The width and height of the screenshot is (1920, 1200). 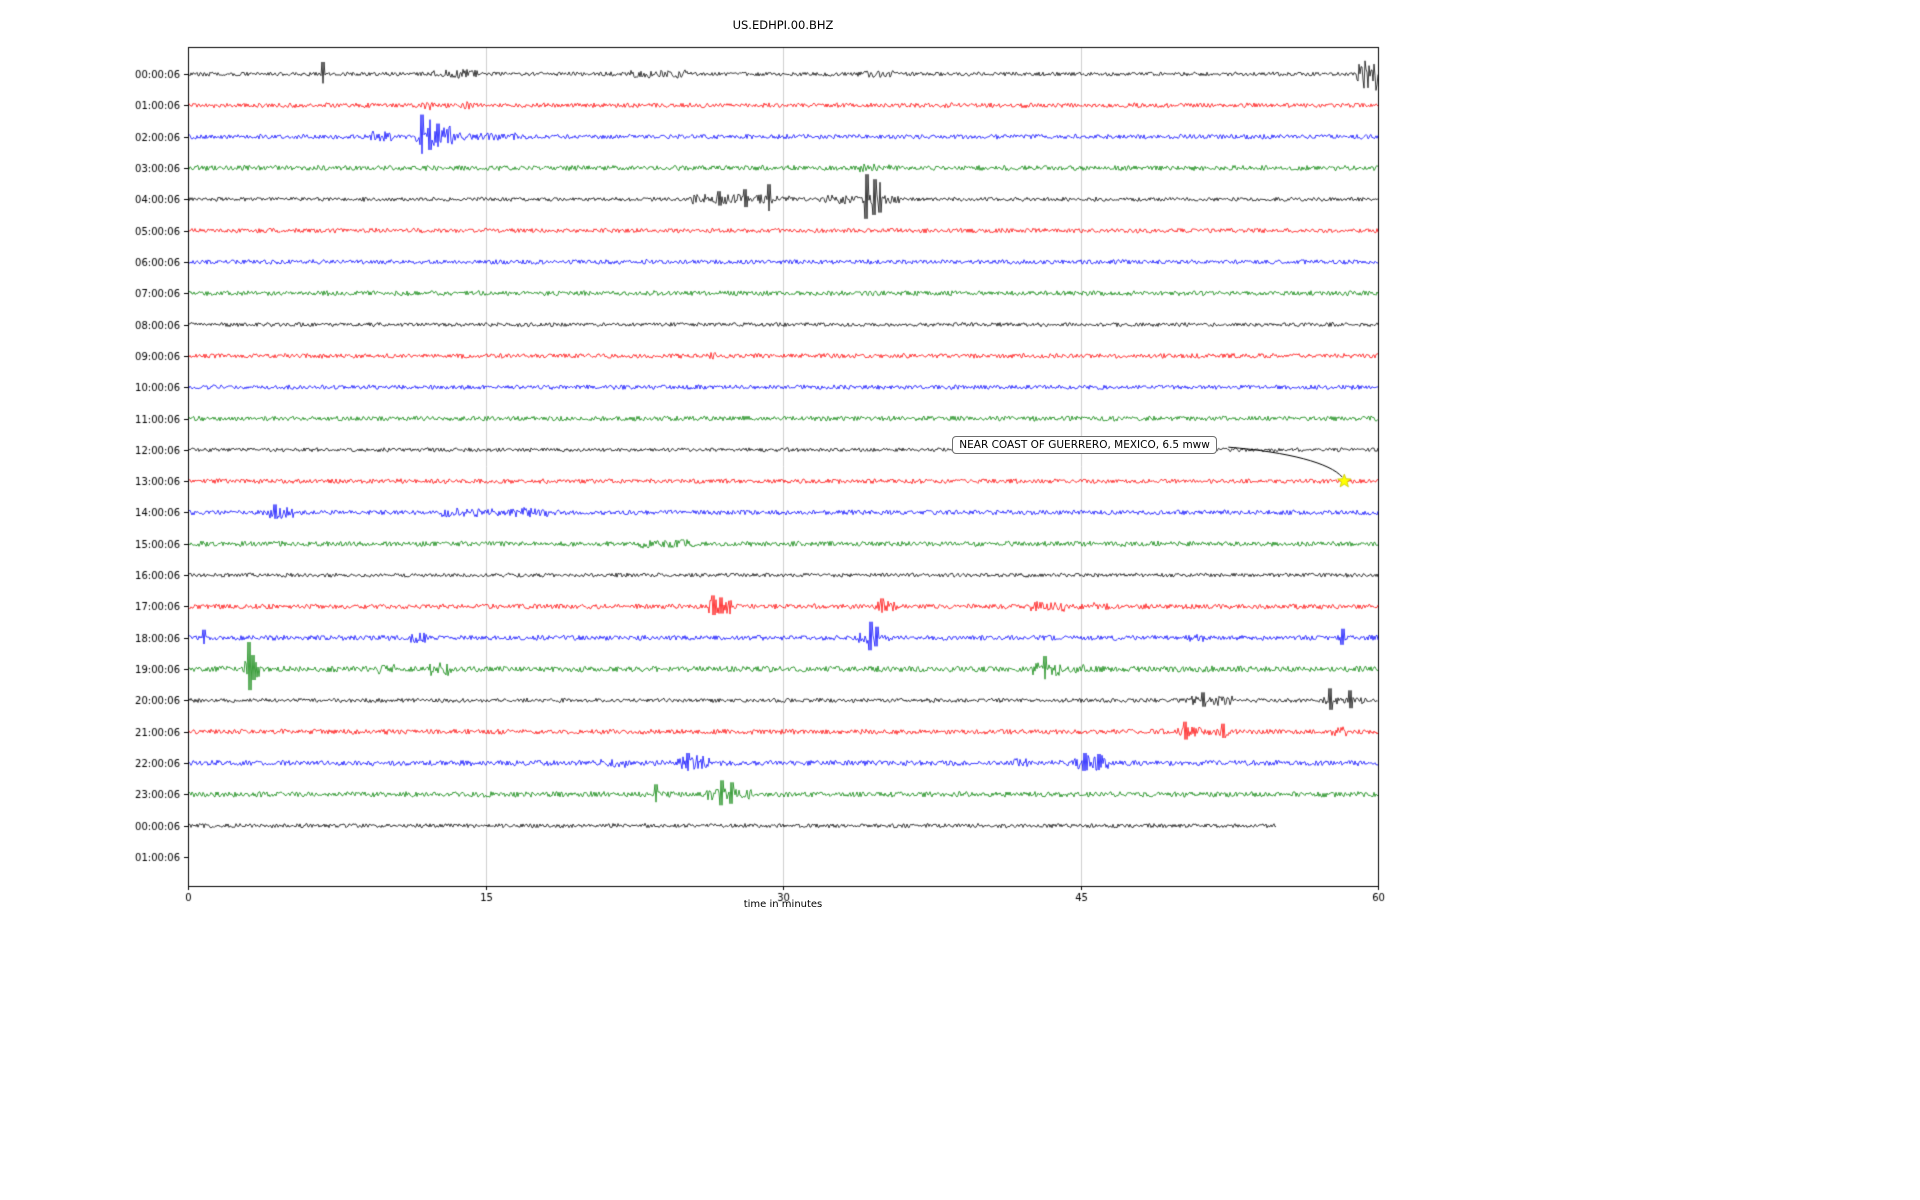 What do you see at coordinates (783, 25) in the screenshot?
I see `chart-title: US.EDHPI.00.BHZ` at bounding box center [783, 25].